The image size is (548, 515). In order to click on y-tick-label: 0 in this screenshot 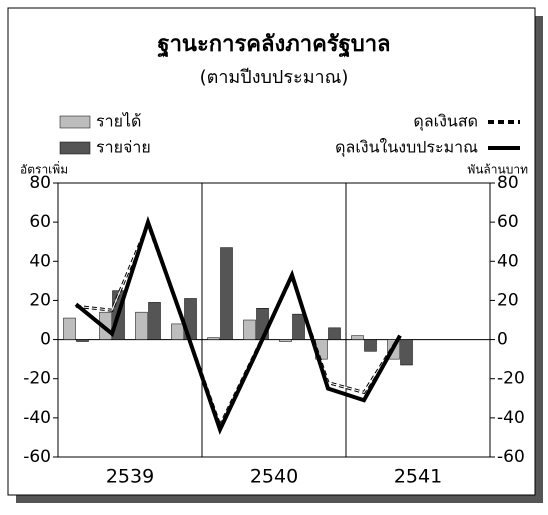, I will do `click(45, 340)`.